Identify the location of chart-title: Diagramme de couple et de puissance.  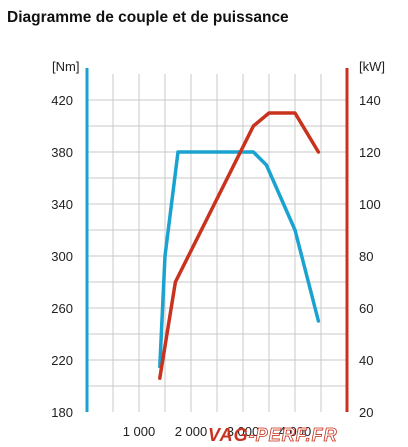
(148, 17).